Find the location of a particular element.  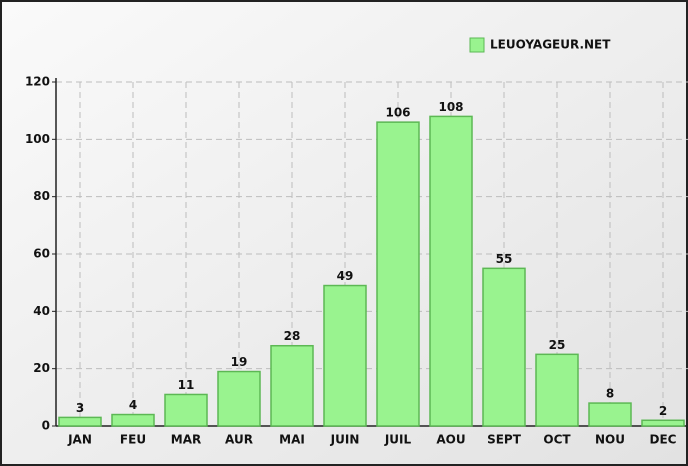

y-tick-label: 80 is located at coordinates (41, 196).